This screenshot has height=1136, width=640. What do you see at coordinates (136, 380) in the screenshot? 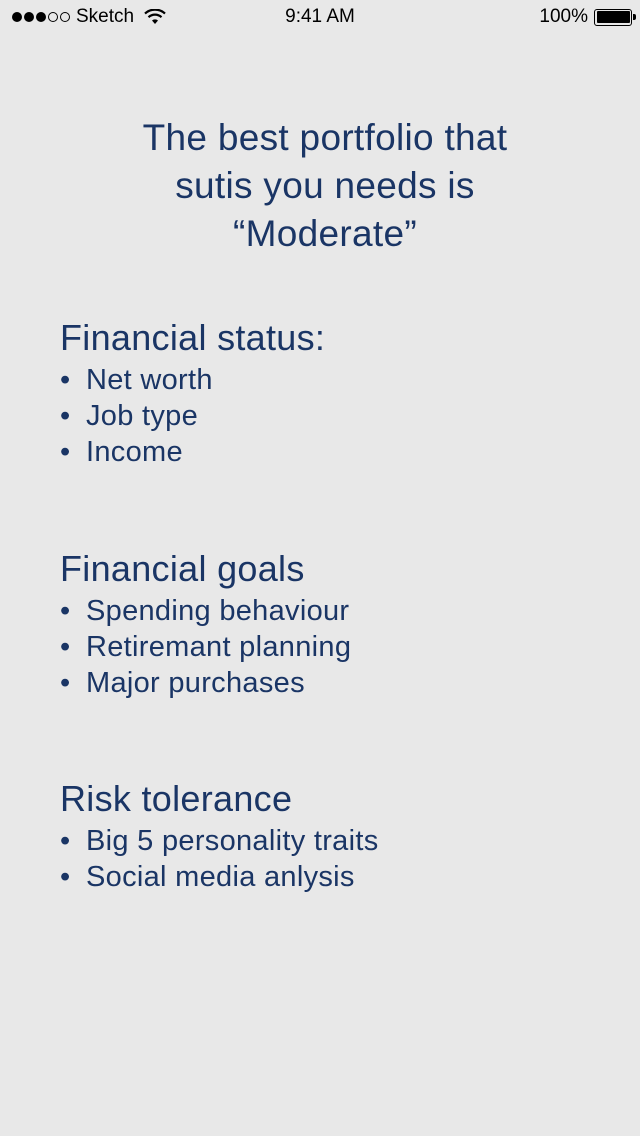
I see `list-item: • Net worth` at bounding box center [136, 380].